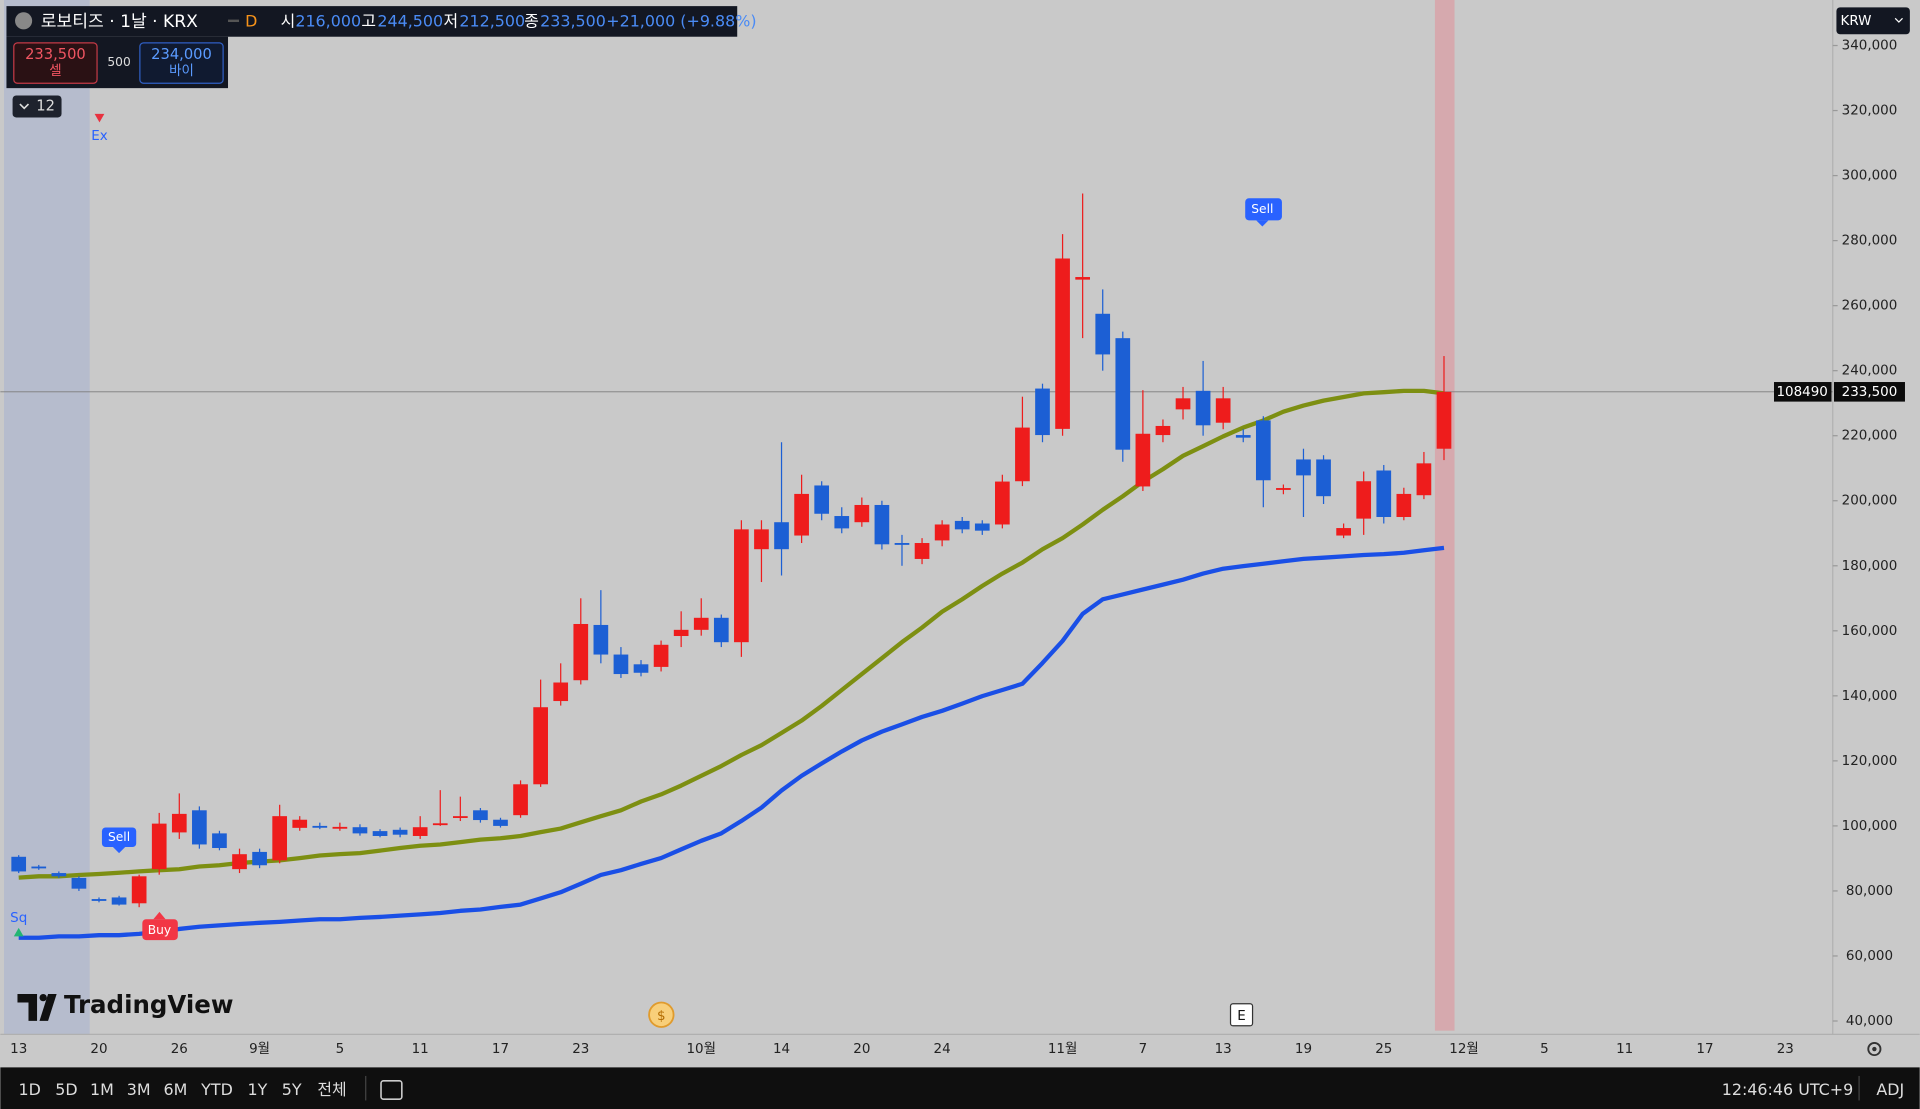 This screenshot has width=1920, height=1109. I want to click on range-button: 5D, so click(66, 1089).